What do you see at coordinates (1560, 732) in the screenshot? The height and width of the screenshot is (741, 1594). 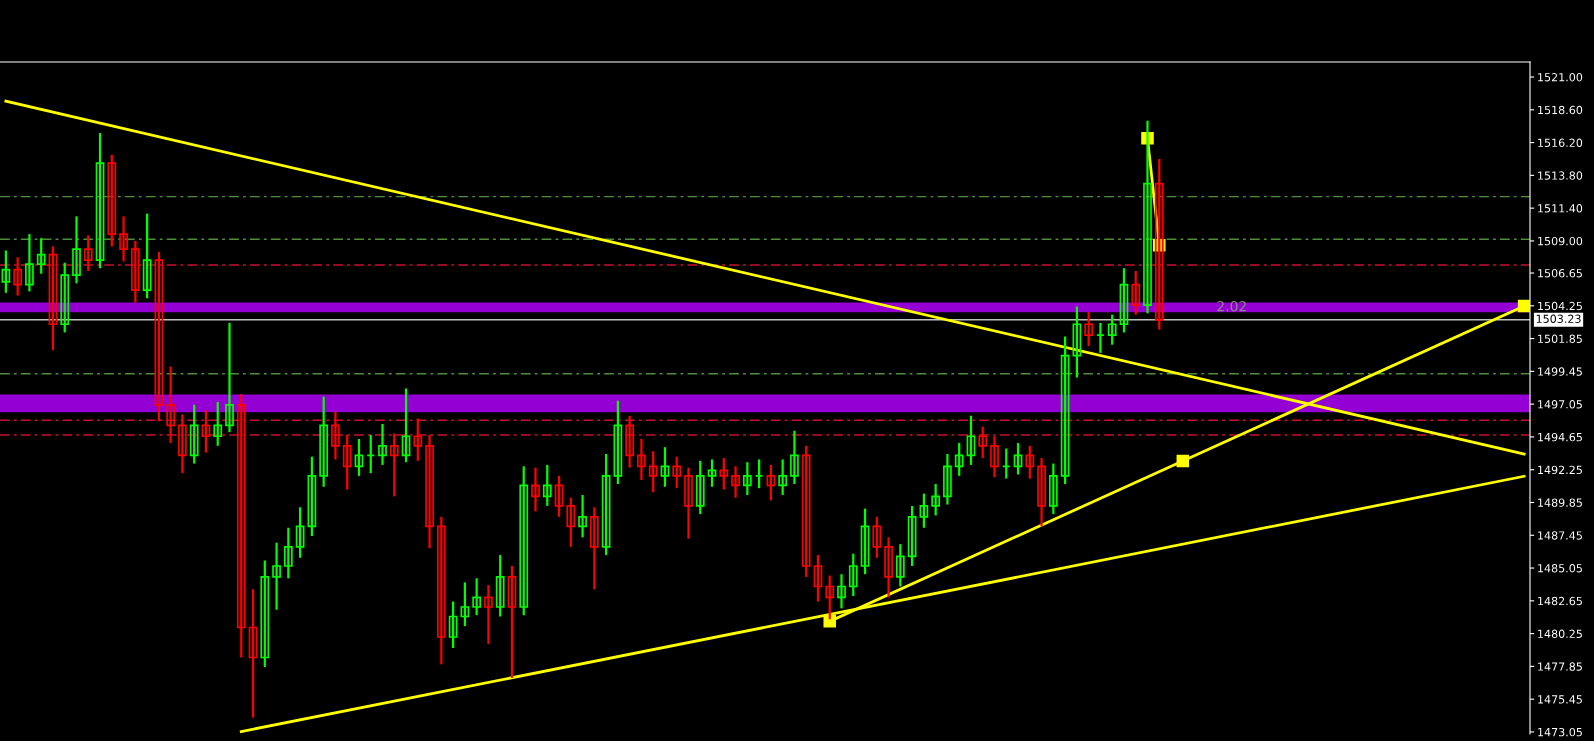 I see `y-tick-label: 1473.05` at bounding box center [1560, 732].